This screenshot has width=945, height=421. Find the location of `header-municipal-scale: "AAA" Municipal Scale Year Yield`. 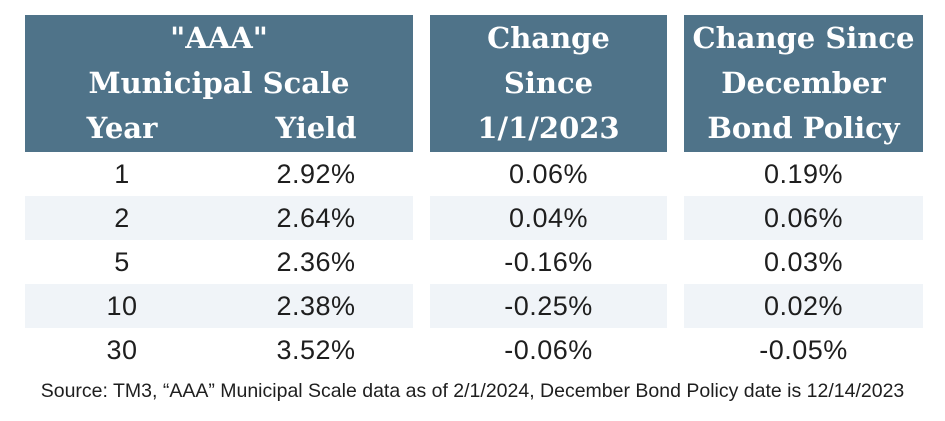

header-municipal-scale: "AAA" Municipal Scale Year Yield is located at coordinates (219, 83).